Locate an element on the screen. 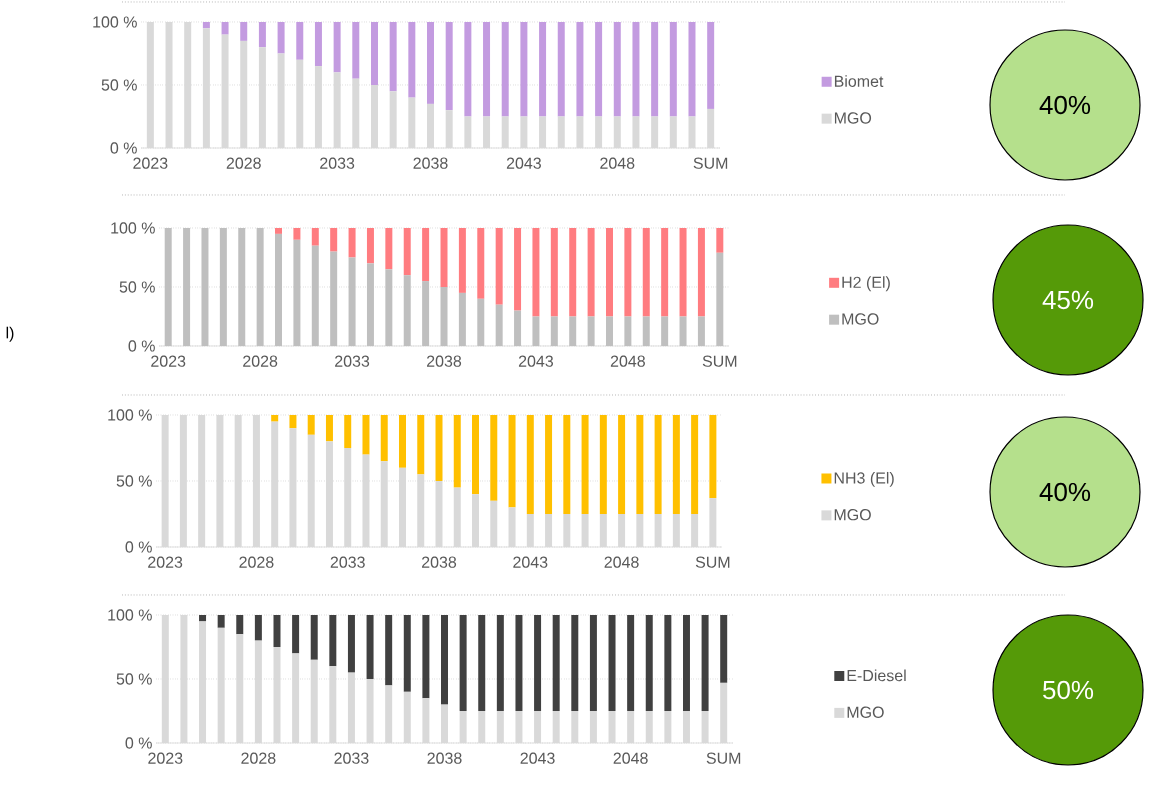  text: 45% is located at coordinates (1068, 300).